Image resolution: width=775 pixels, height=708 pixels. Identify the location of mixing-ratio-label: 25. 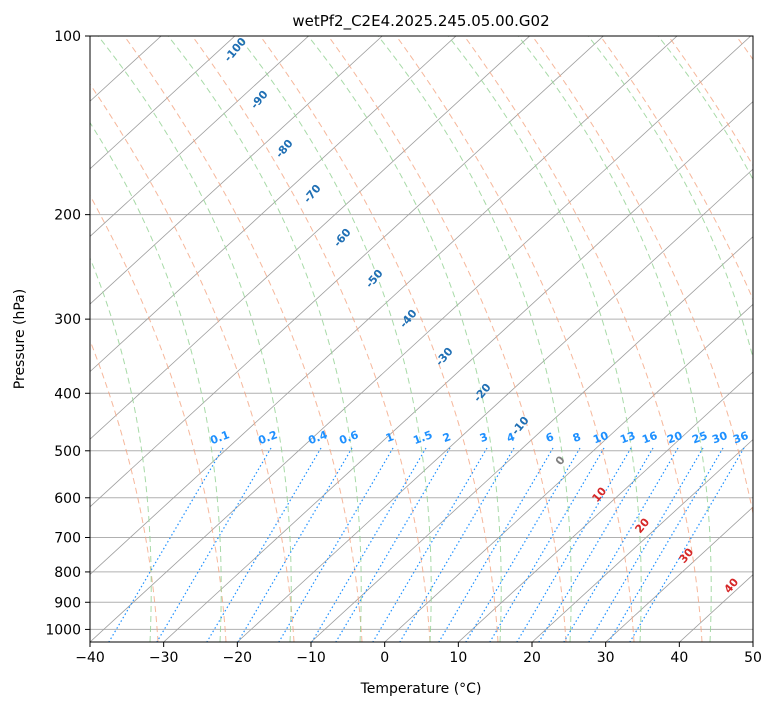
(699, 437).